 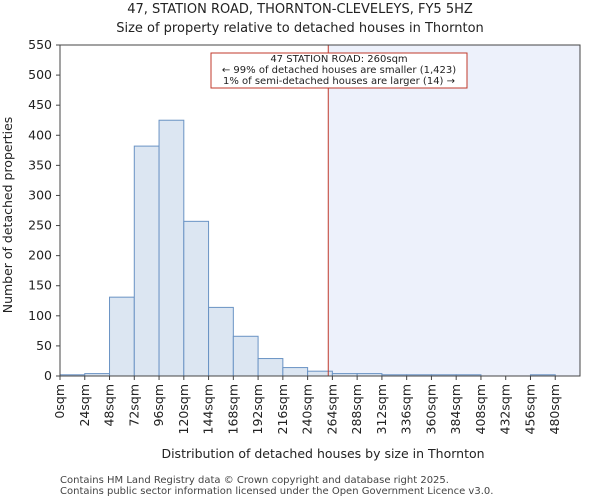 I want to click on y-tick-label: 350, so click(x=40, y=164).